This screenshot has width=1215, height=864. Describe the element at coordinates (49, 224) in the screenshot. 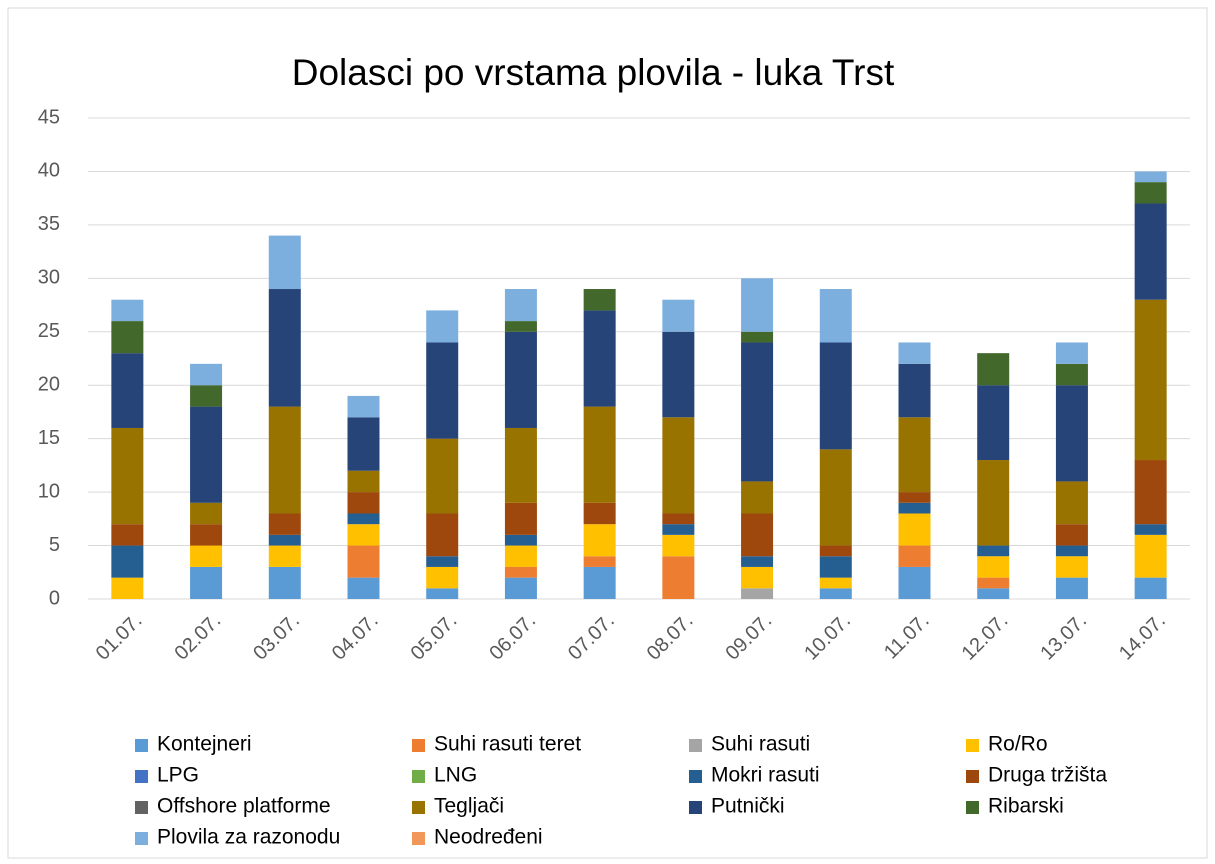

I see `y-tick-label: 35` at that location.